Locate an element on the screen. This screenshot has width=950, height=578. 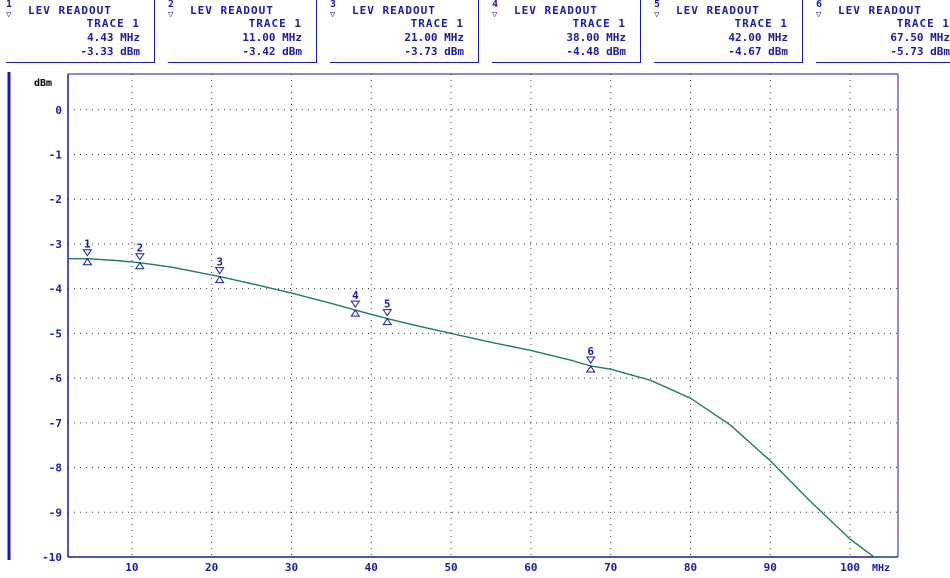
marker-readout-5: 5 ▽ LEV READOUT TRACE 1 42.00 MHz -4.67 dBm is located at coordinates (728, 31).